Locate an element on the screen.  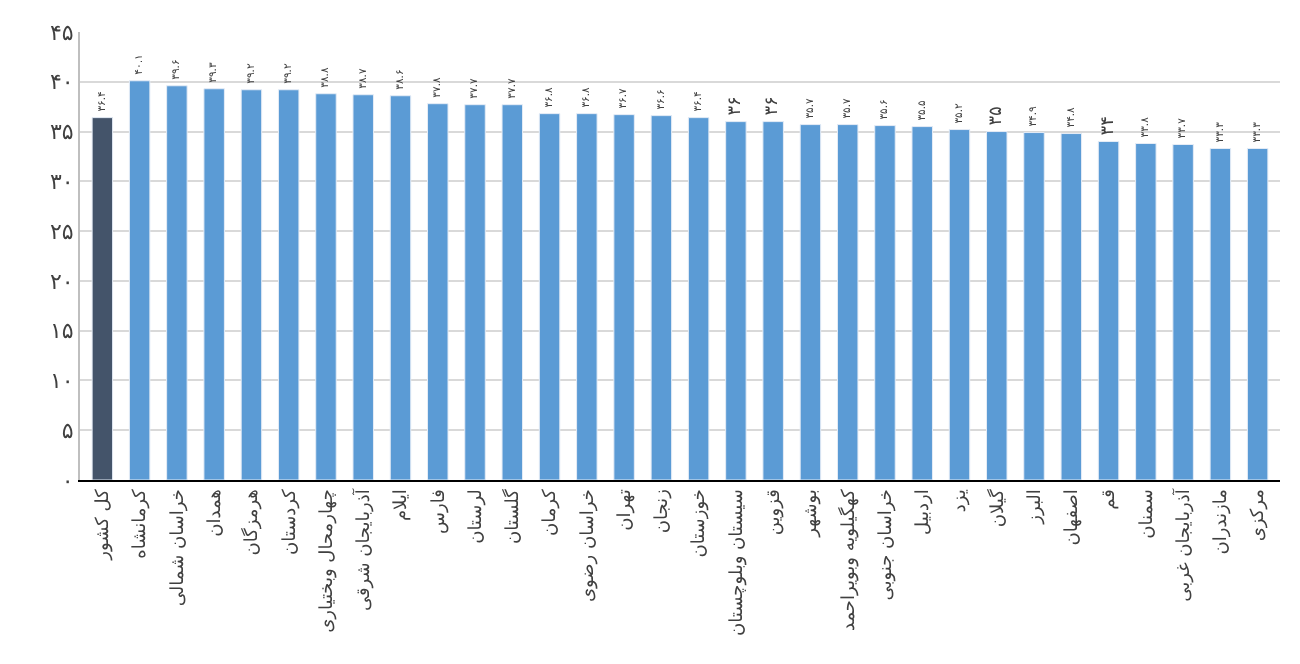
x-tick-label: فارس is located at coordinates (439, 511).